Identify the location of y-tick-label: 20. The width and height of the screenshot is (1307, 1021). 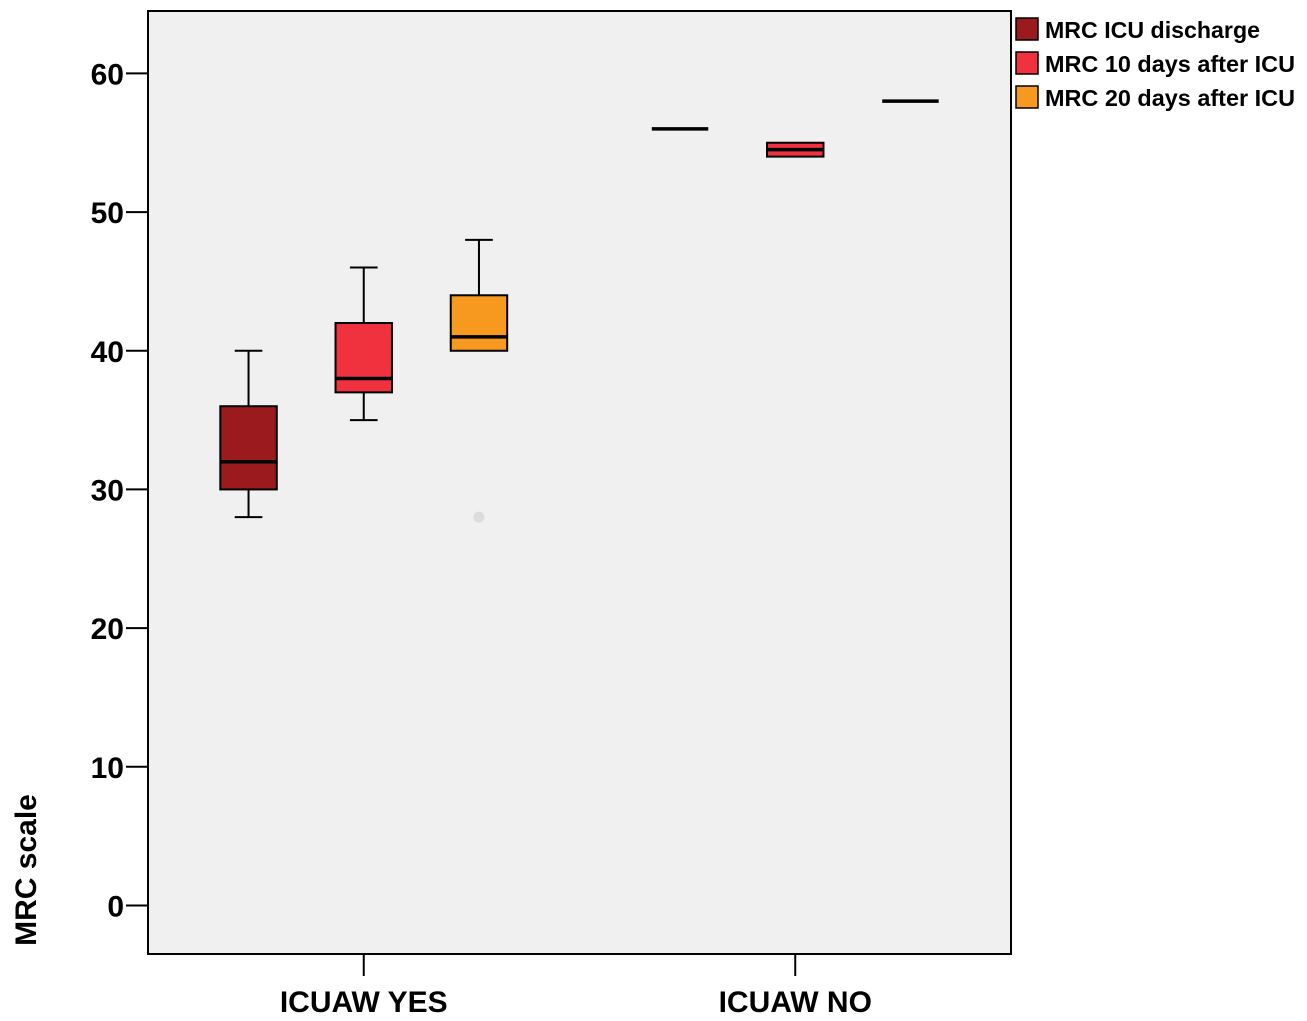
(107, 629).